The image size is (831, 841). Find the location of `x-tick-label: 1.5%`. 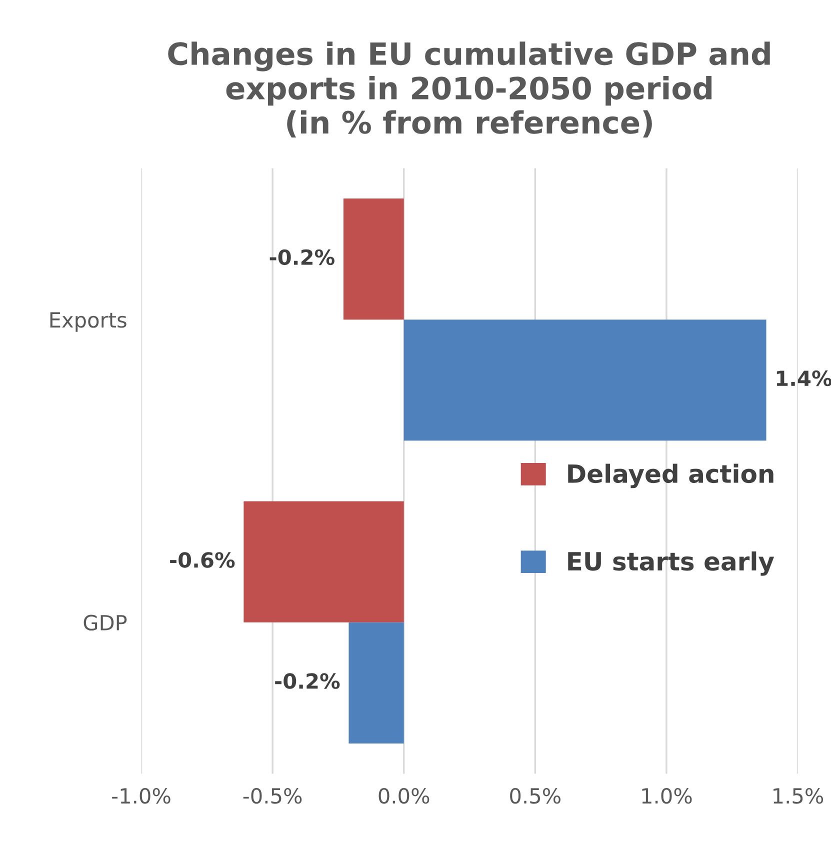

x-tick-label: 1.5% is located at coordinates (799, 796).